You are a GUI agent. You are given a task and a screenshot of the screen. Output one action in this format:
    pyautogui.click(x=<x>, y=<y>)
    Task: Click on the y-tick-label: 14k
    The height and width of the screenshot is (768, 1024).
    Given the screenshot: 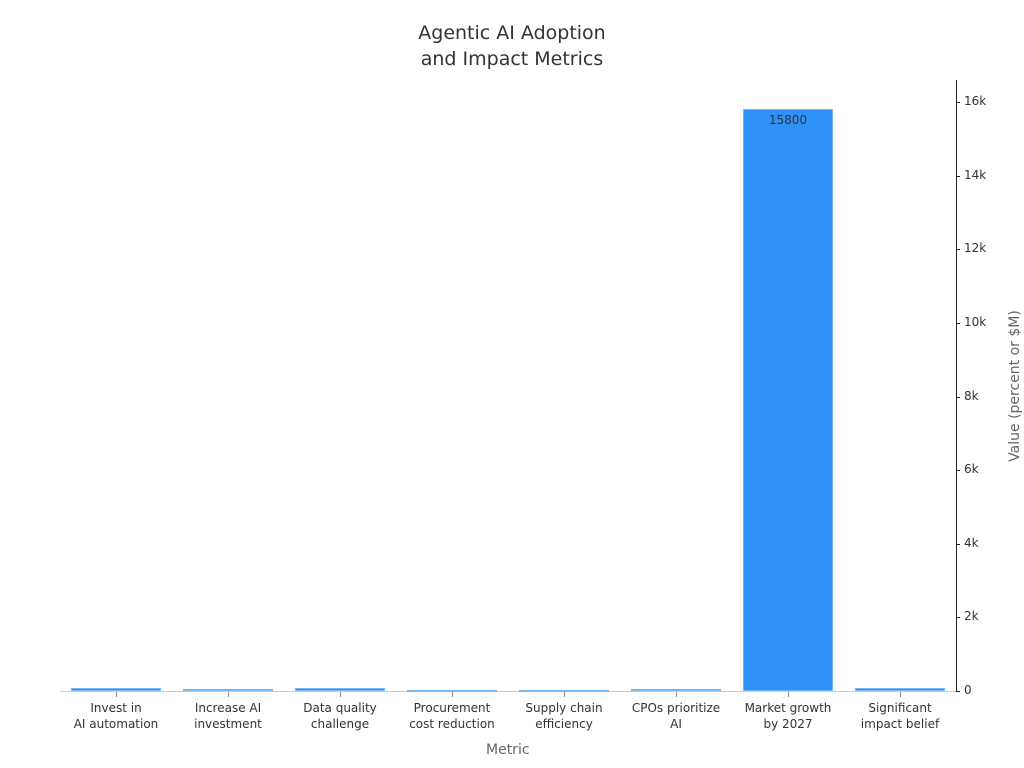 What is the action you would take?
    pyautogui.click(x=975, y=175)
    